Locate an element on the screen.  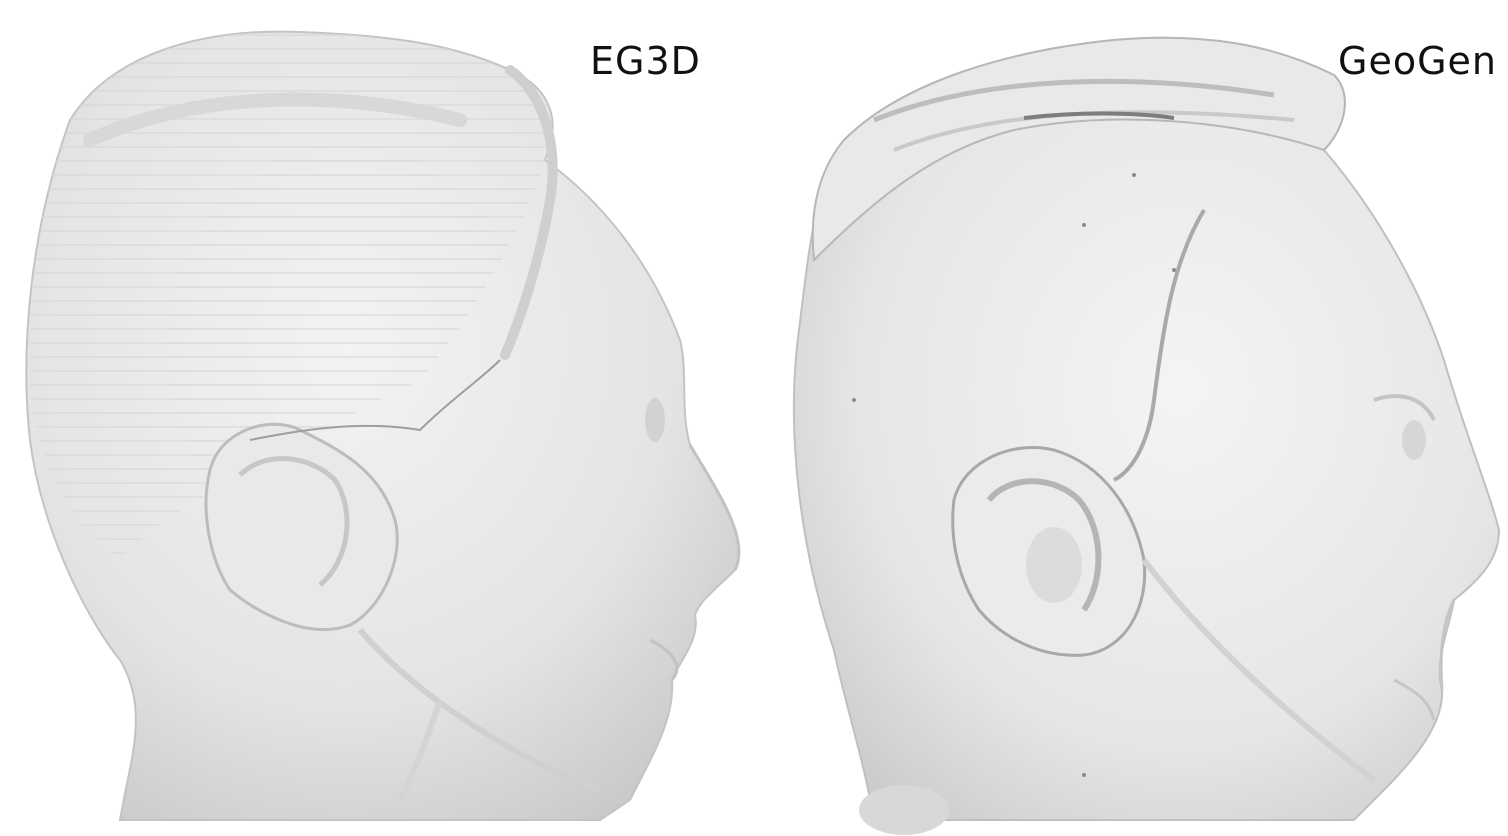
eg3d-ear is located at coordinates (301, 526).